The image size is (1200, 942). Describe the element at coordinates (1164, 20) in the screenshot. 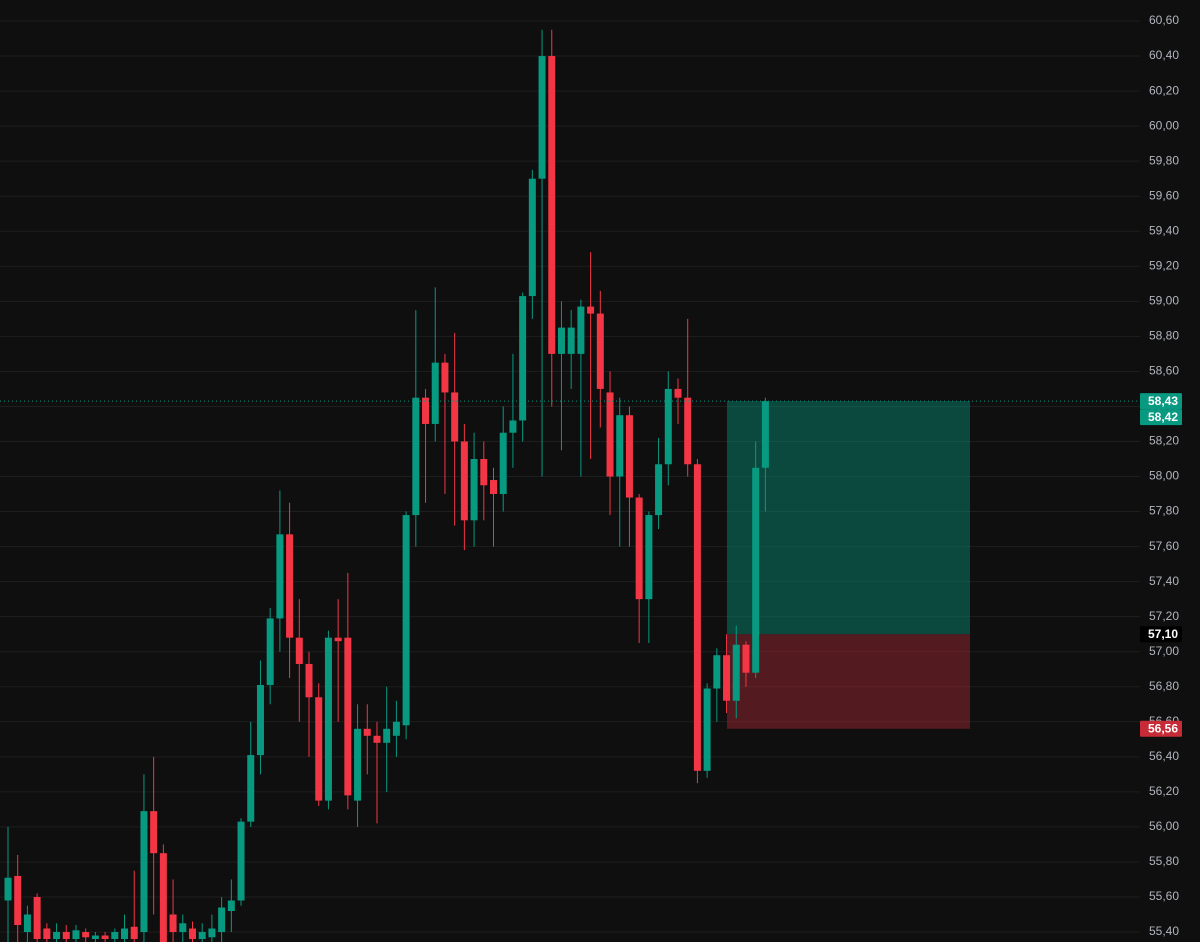

I see `y-tick-label: 60,60` at that location.